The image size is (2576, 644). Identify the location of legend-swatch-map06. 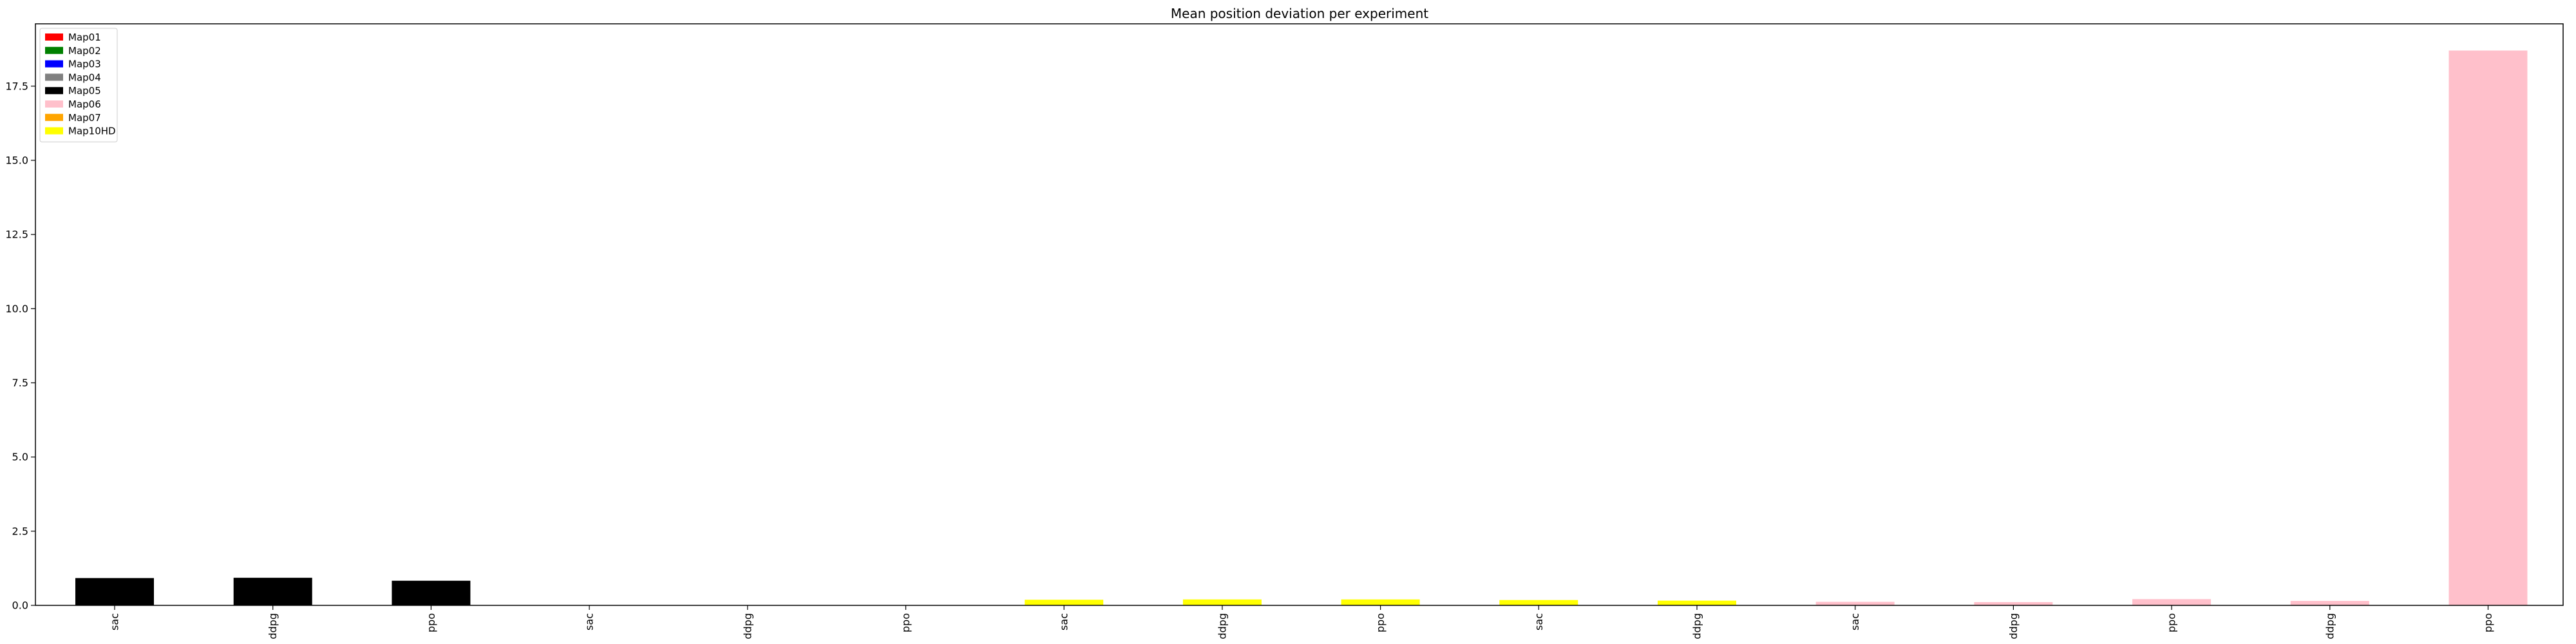
(54, 104).